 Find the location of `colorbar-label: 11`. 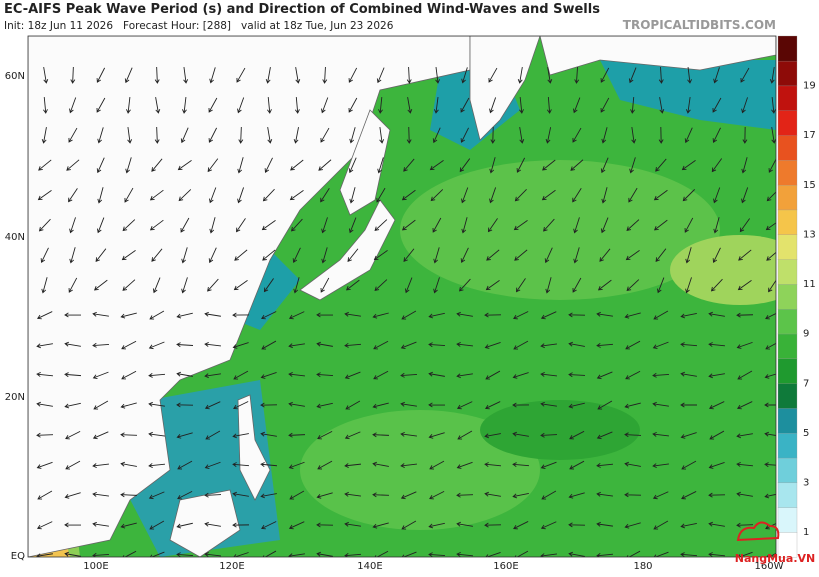

colorbar-label: 11 is located at coordinates (809, 284).